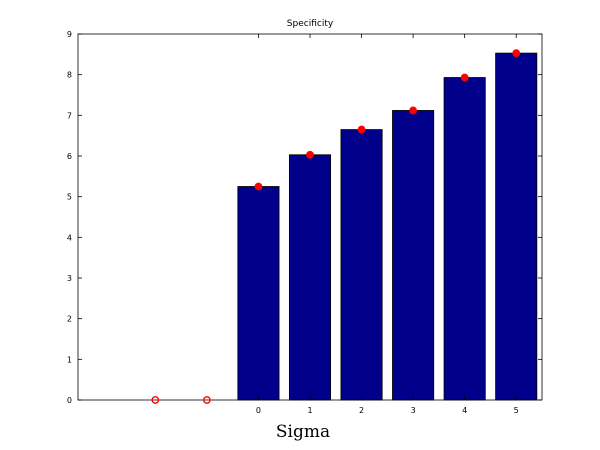  Describe the element at coordinates (69, 34) in the screenshot. I see `y-tick-label: 9` at that location.